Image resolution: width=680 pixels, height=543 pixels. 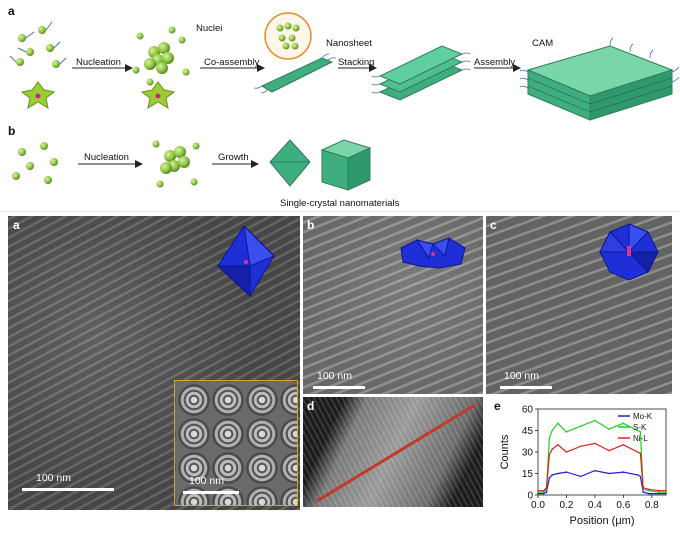 What do you see at coordinates (311, 225) in the screenshot?
I see `panel-label-b: b` at bounding box center [311, 225].